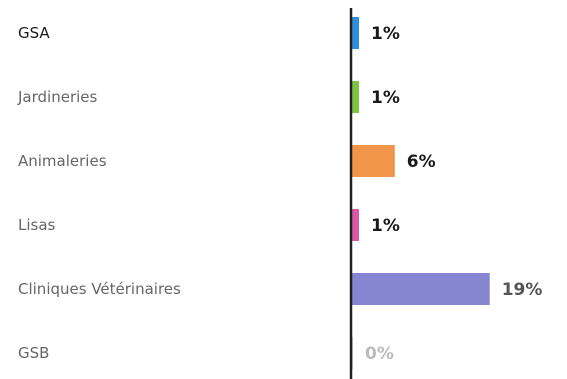 This screenshot has width=567, height=379. I want to click on category-label-1: Jardineries, so click(57, 97).